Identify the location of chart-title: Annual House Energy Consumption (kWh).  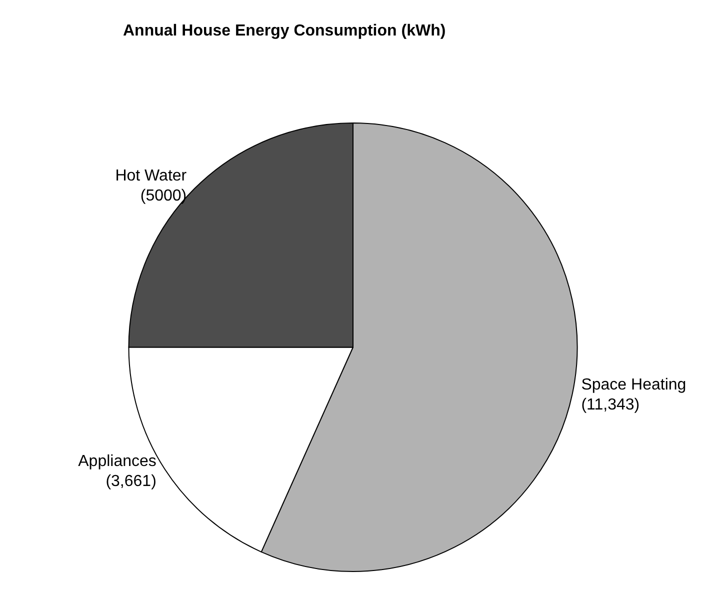
(284, 31).